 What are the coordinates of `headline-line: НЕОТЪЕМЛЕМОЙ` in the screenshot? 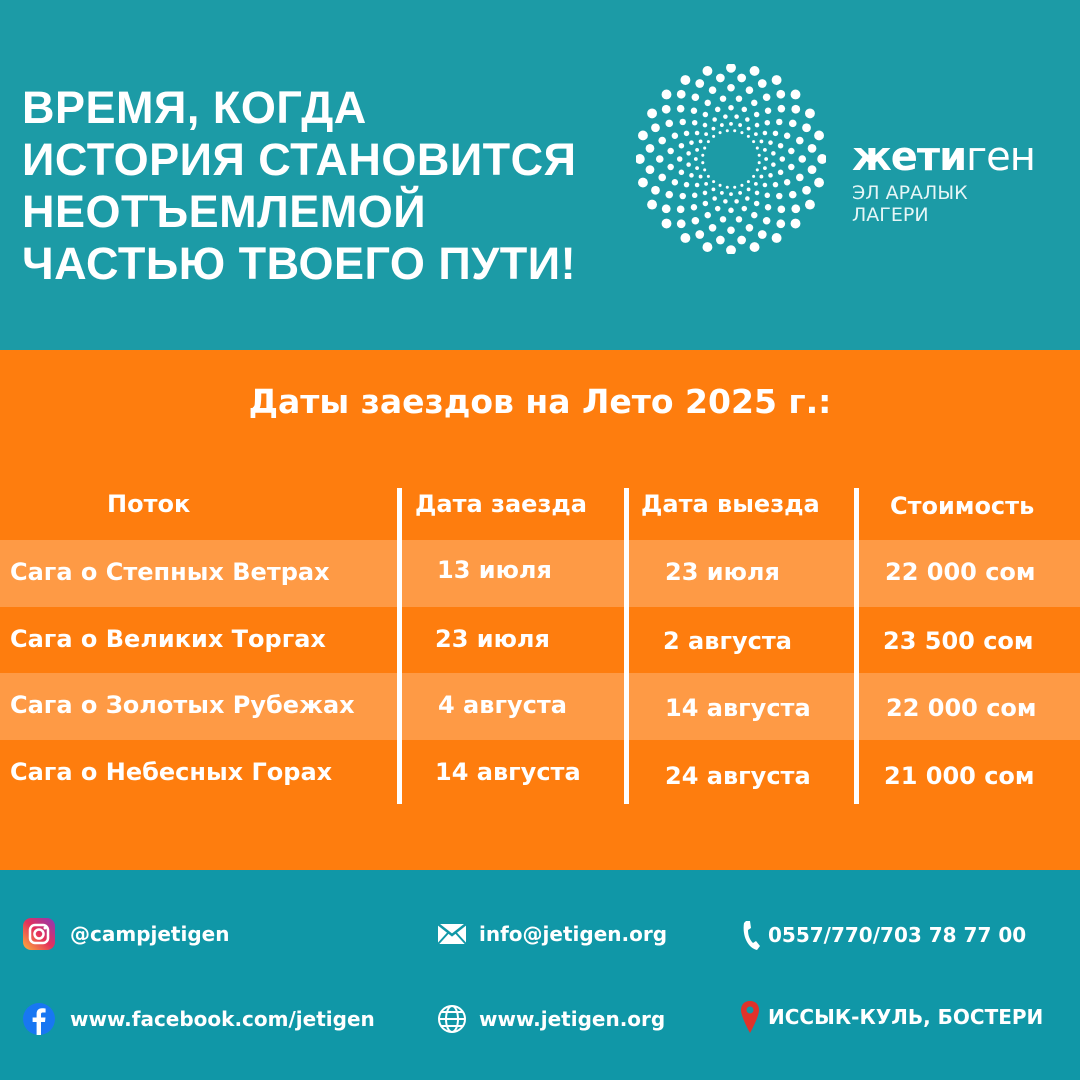 It's located at (224, 211).